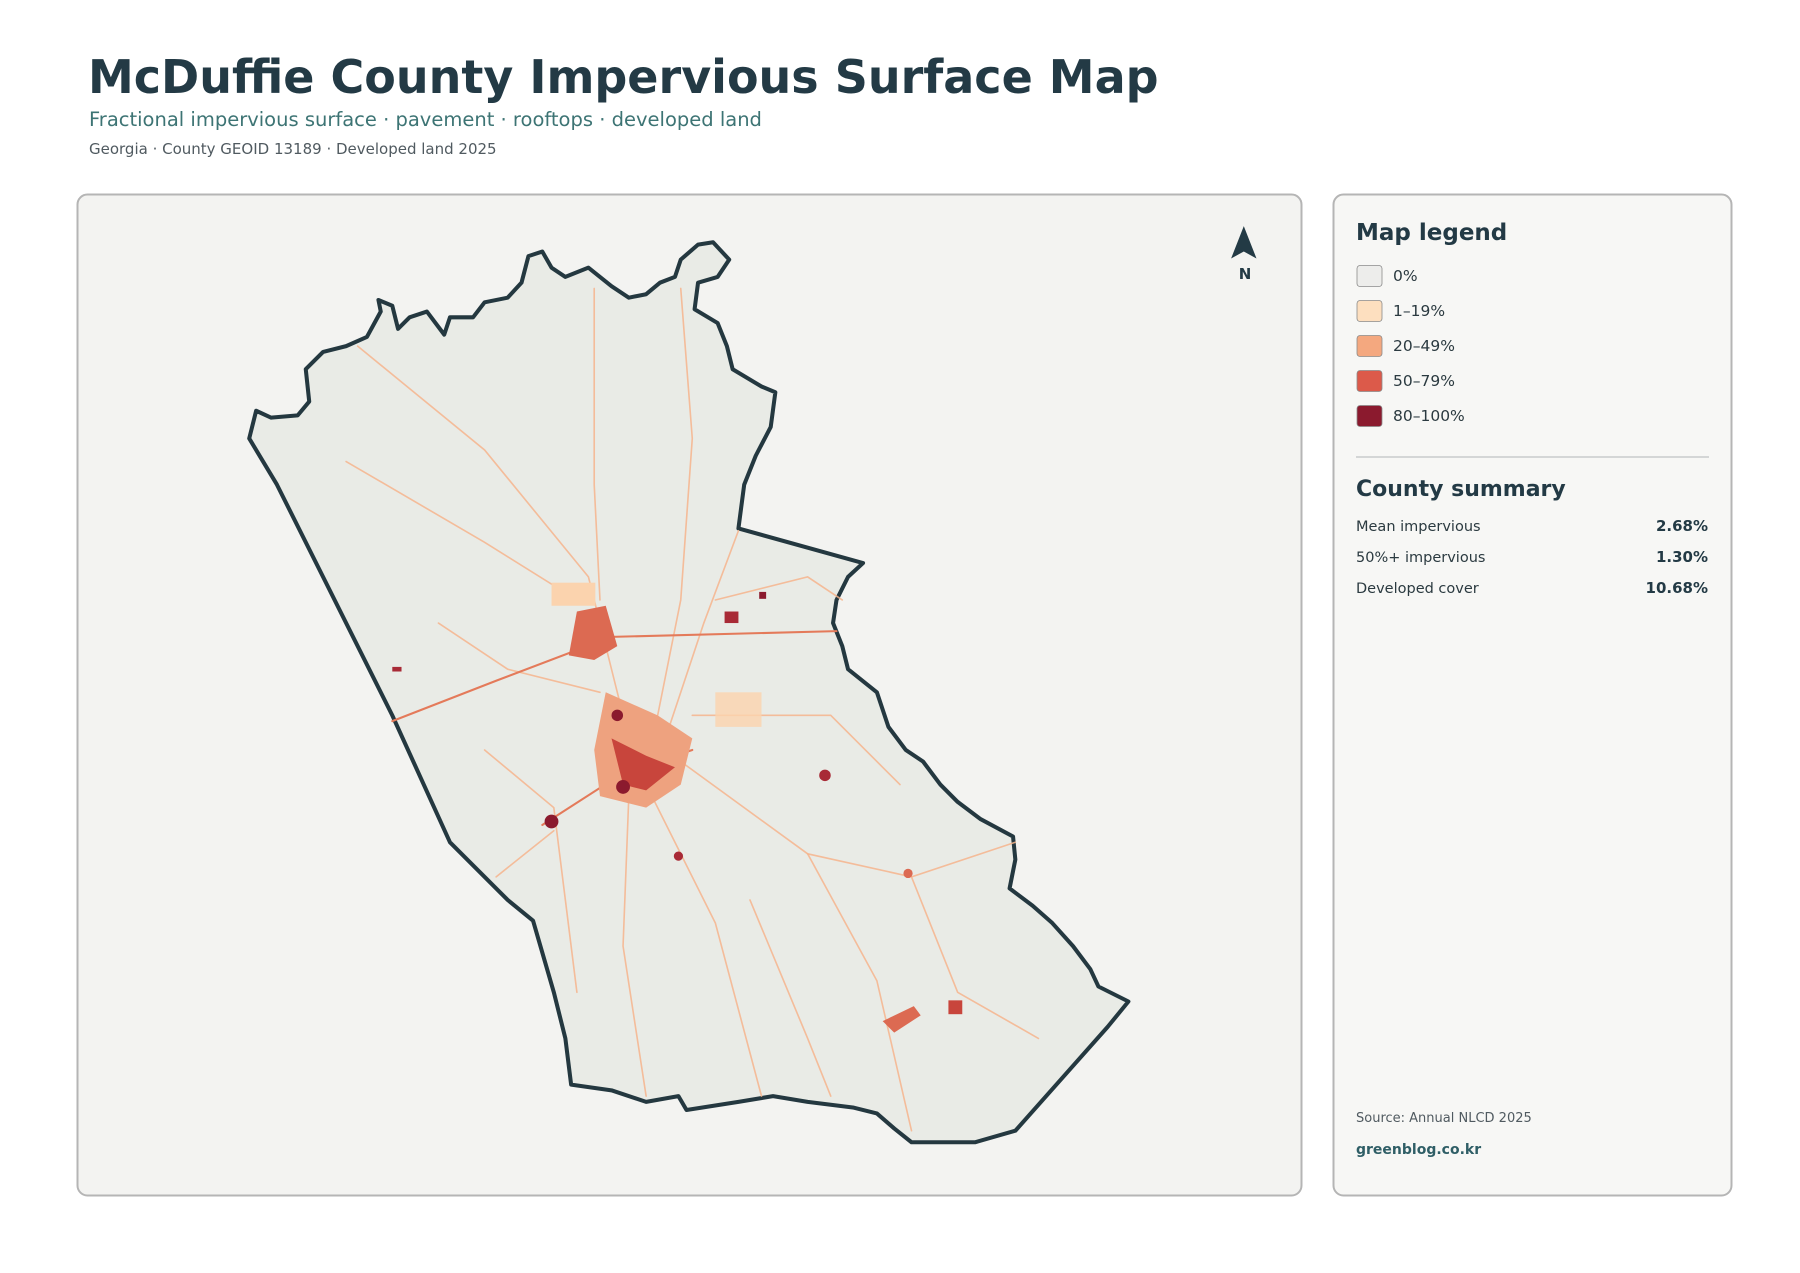  What do you see at coordinates (1244, 242) in the screenshot?
I see `north-arrow` at bounding box center [1244, 242].